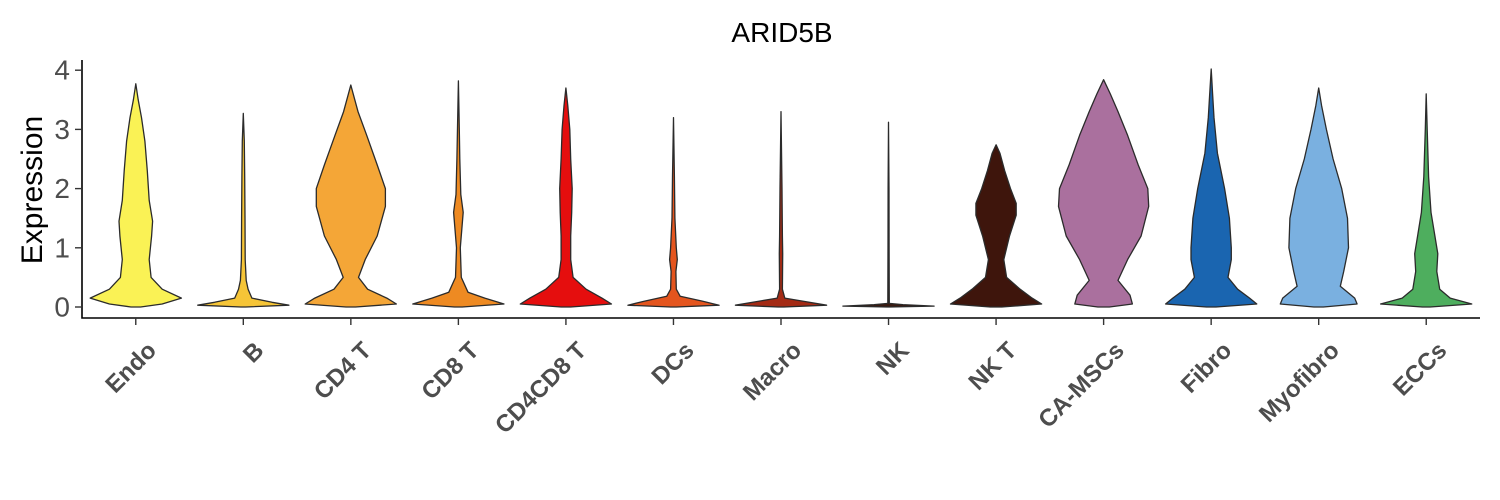 The image size is (1500, 500). What do you see at coordinates (772, 371) in the screenshot?
I see `x-tick-label: Macro` at bounding box center [772, 371].